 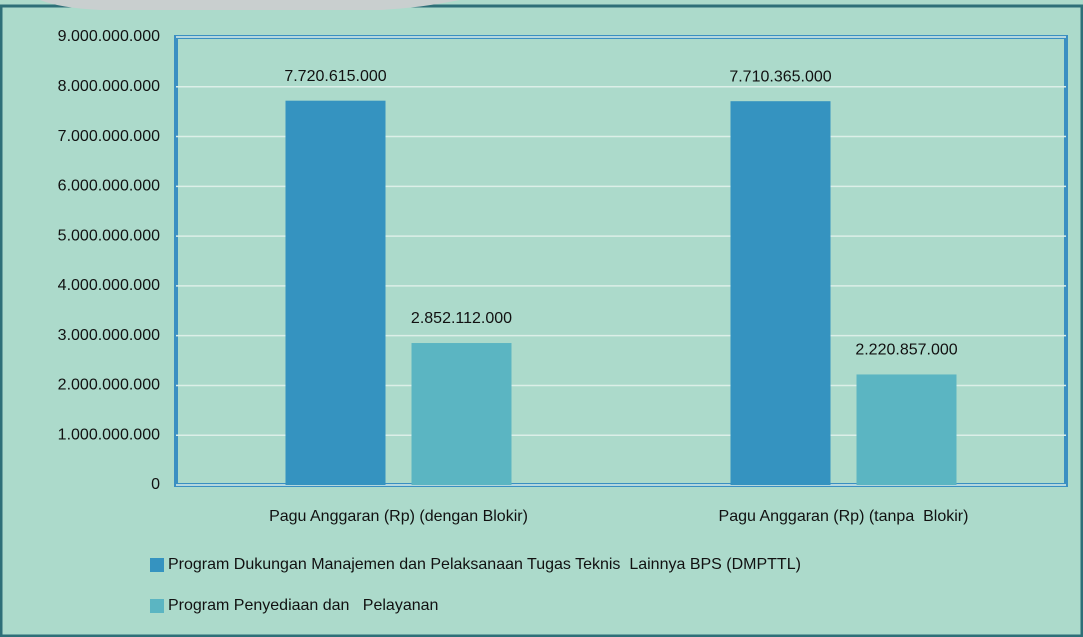 I want to click on data-label: 2.852.112.000, so click(x=461, y=318).